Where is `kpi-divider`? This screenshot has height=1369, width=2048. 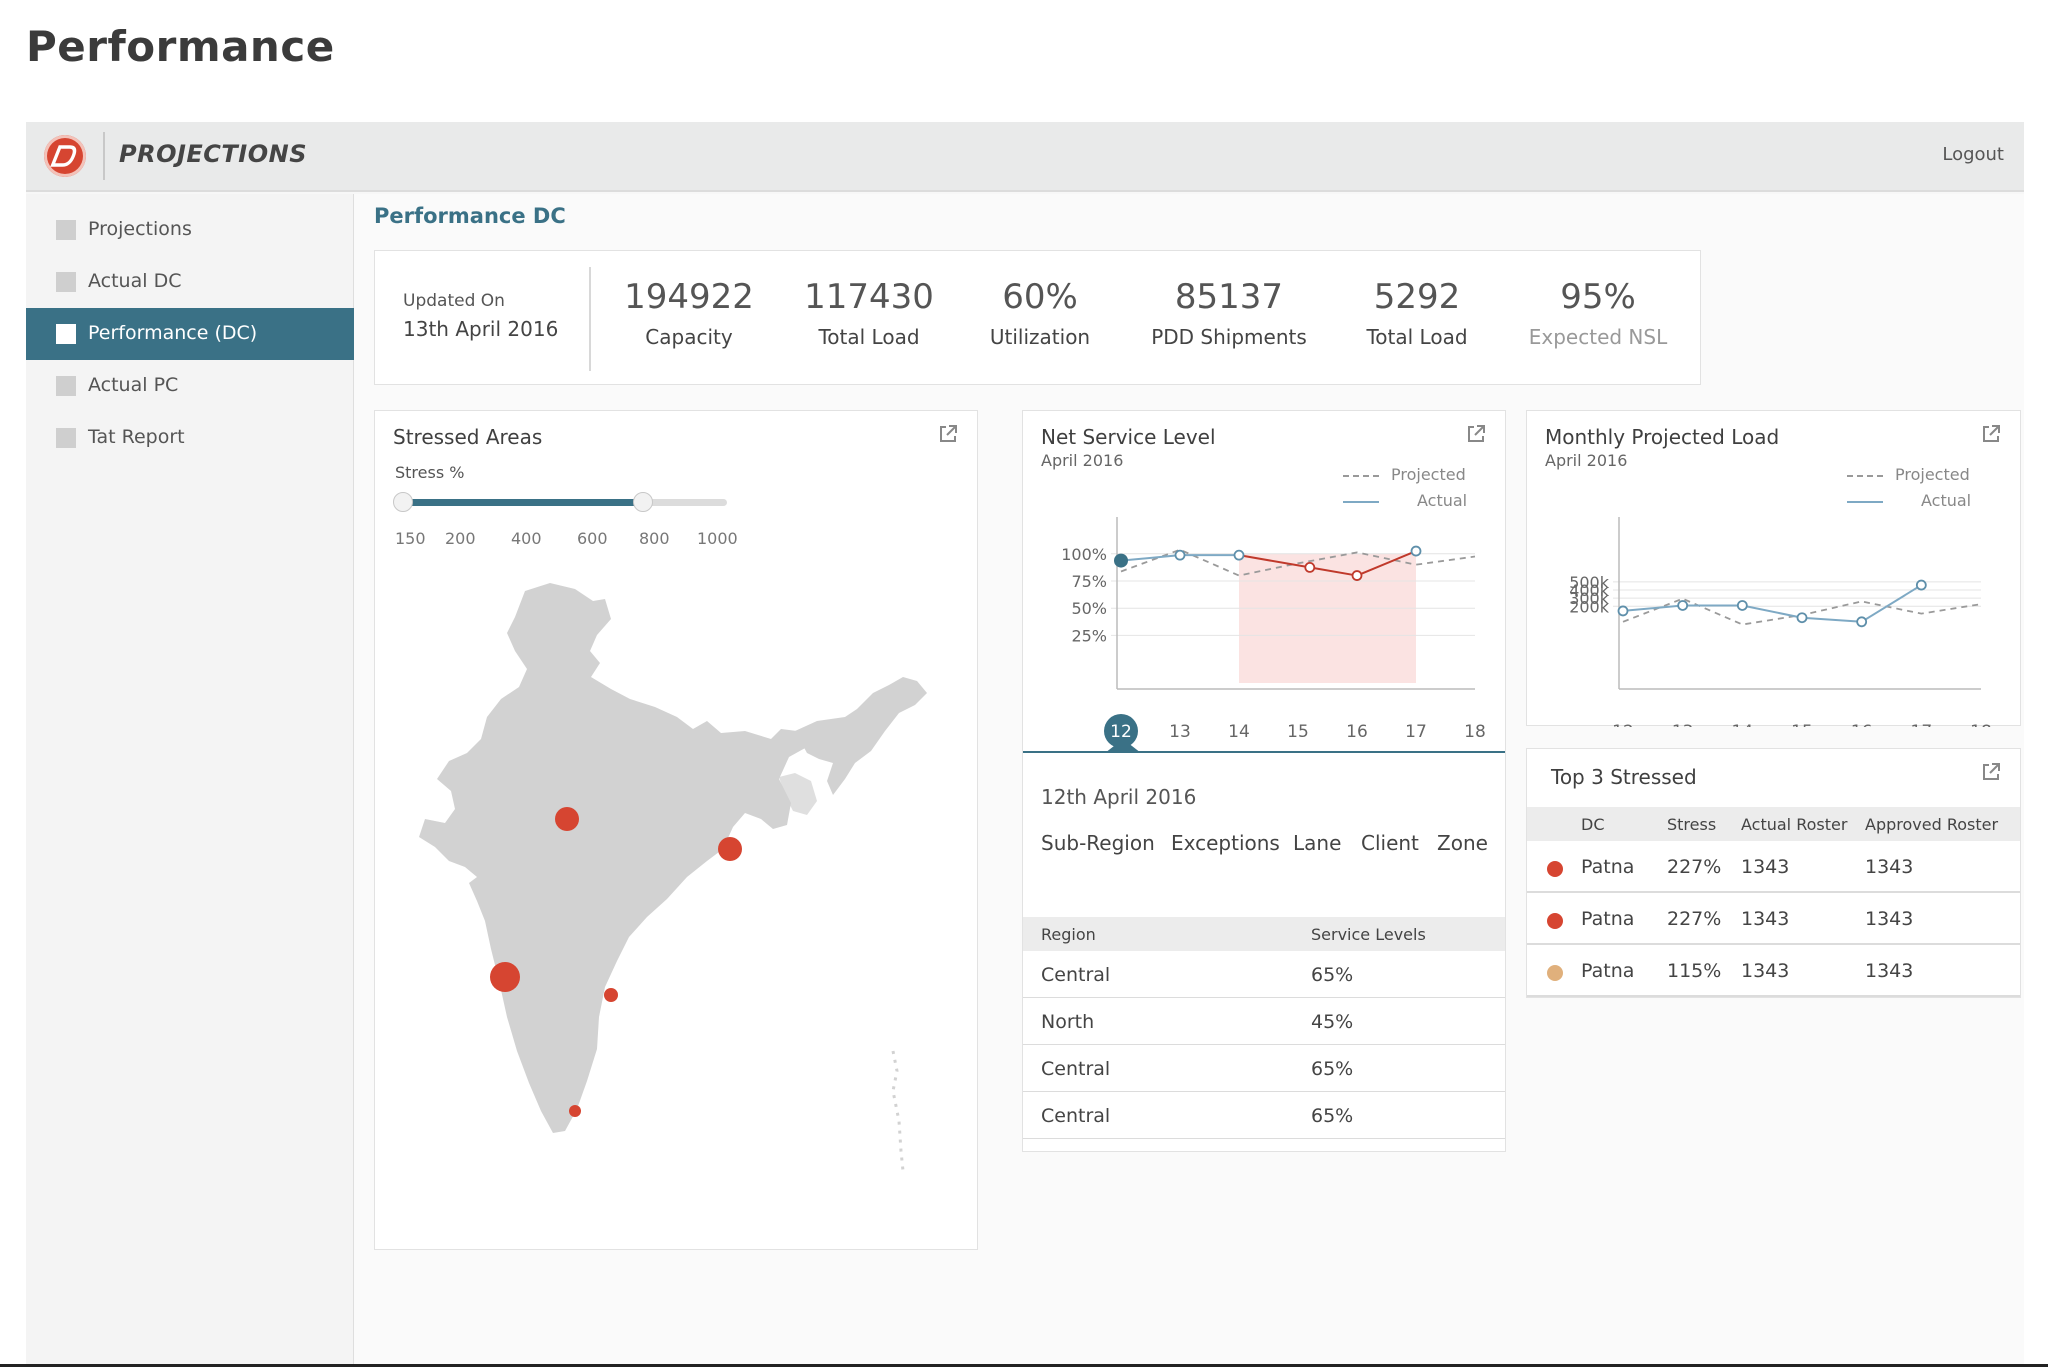
kpi-divider is located at coordinates (590, 319).